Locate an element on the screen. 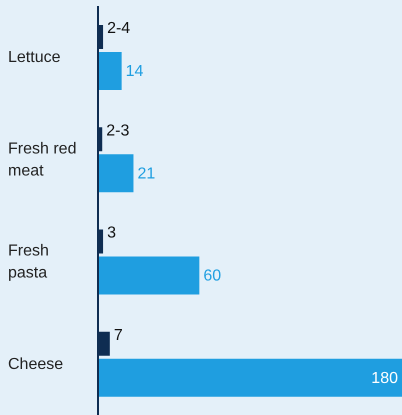 Image resolution: width=402 pixels, height=415 pixels. y-tick-label: Cheese is located at coordinates (36, 364).